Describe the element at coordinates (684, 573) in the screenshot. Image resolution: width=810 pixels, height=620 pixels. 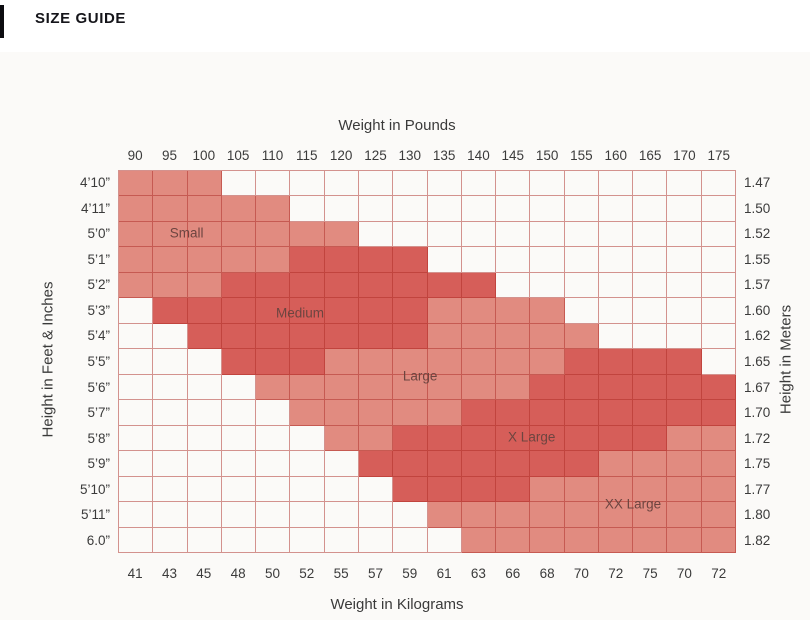
I see `kilogram-tick: 70` at that location.